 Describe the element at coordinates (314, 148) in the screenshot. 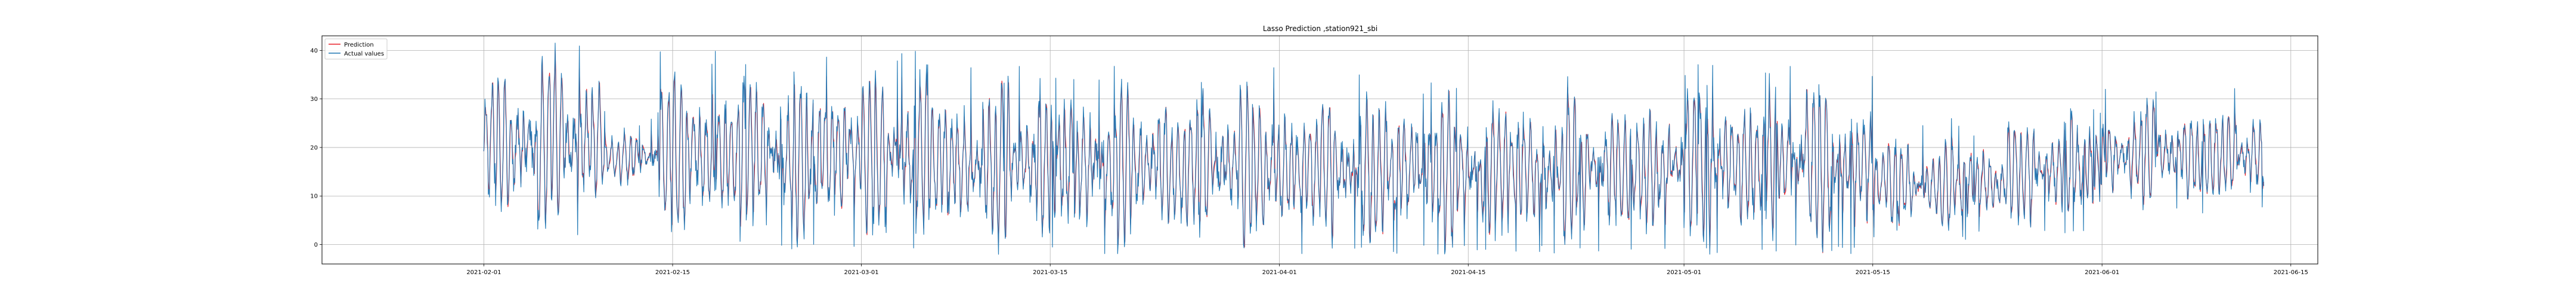

I see `y-tick-label: 20` at that location.